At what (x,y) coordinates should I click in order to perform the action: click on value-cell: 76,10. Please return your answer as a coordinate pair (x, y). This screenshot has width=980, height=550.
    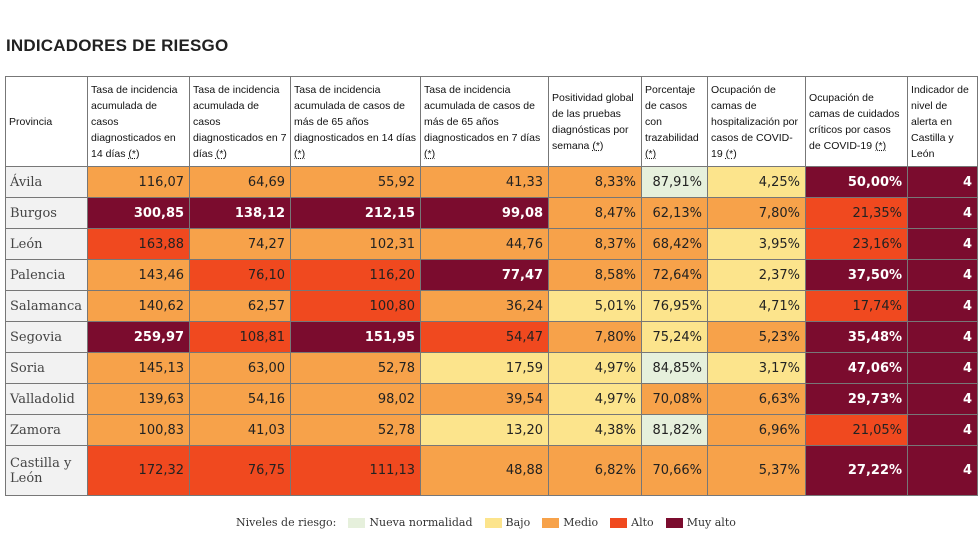
    Looking at the image, I should click on (240, 275).